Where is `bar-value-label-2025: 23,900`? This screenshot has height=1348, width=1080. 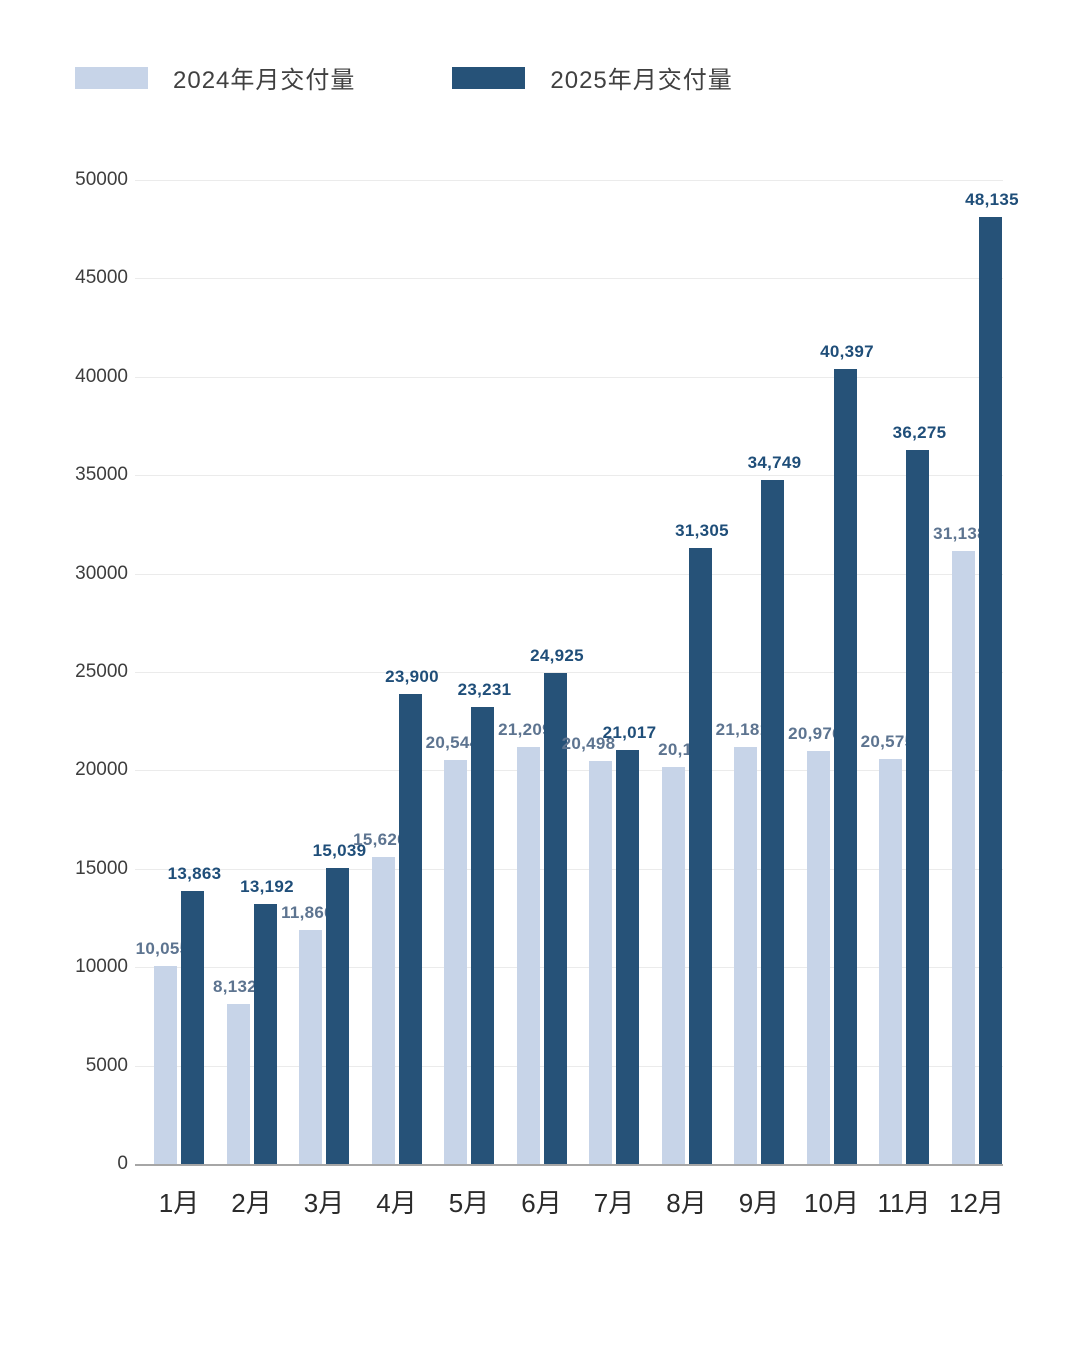
bar-value-label-2025: 23,900 is located at coordinates (412, 676).